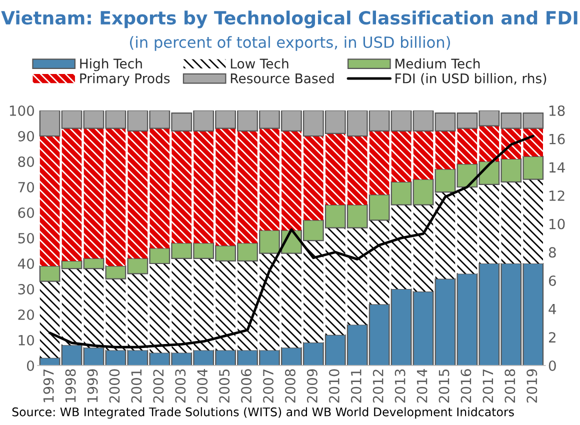  What do you see at coordinates (180, 386) in the screenshot?
I see `x-tick-label: 2003` at bounding box center [180, 386].